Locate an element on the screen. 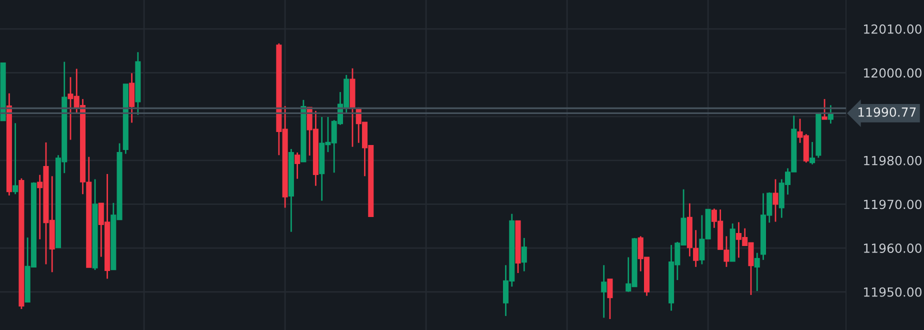 Image resolution: width=924 pixels, height=330 pixels. y-tick-label: 11980.00 is located at coordinates (893, 161).